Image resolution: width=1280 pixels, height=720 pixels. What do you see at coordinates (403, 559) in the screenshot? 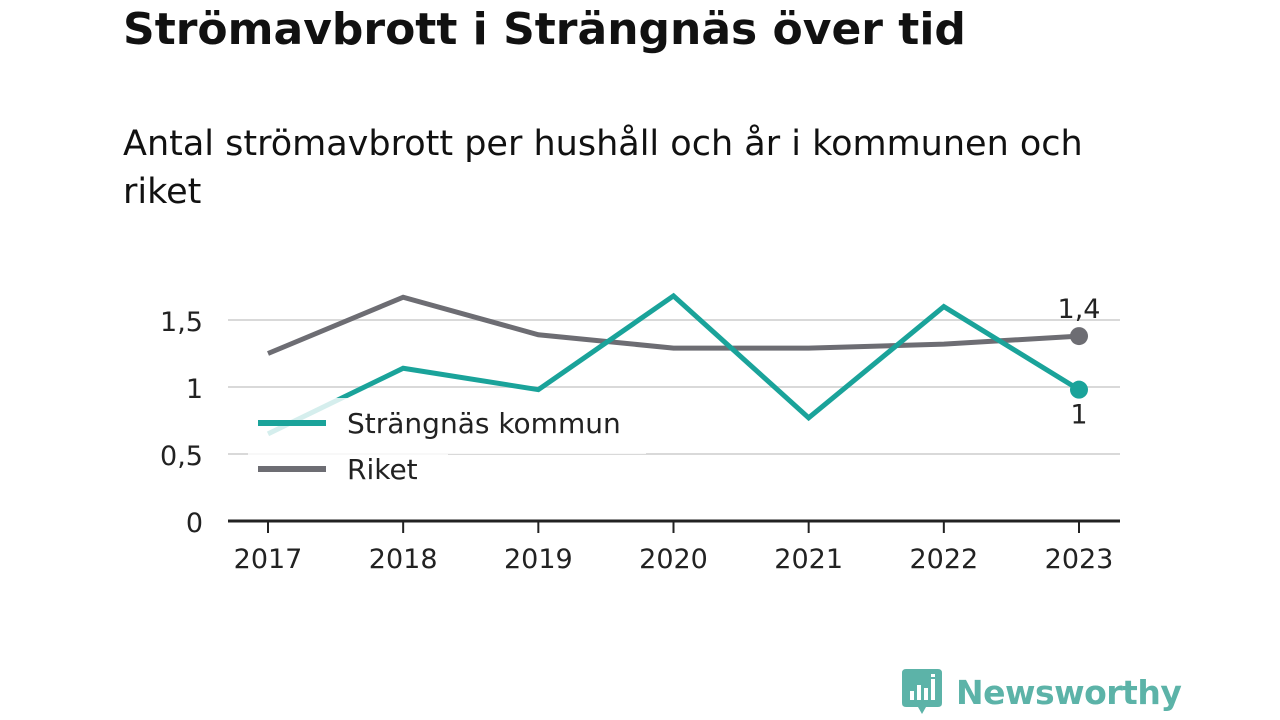
I see `x-tick-label: 2018` at bounding box center [403, 559].